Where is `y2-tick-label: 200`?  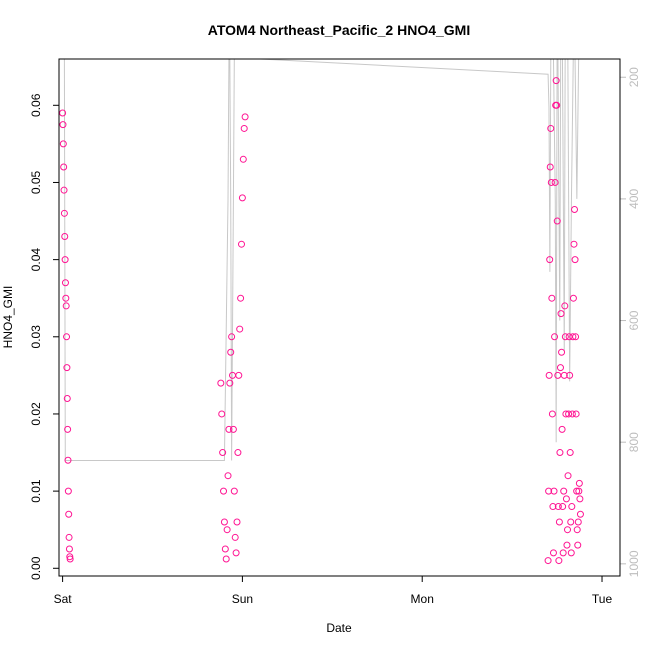 y2-tick-label: 200 is located at coordinates (634, 77).